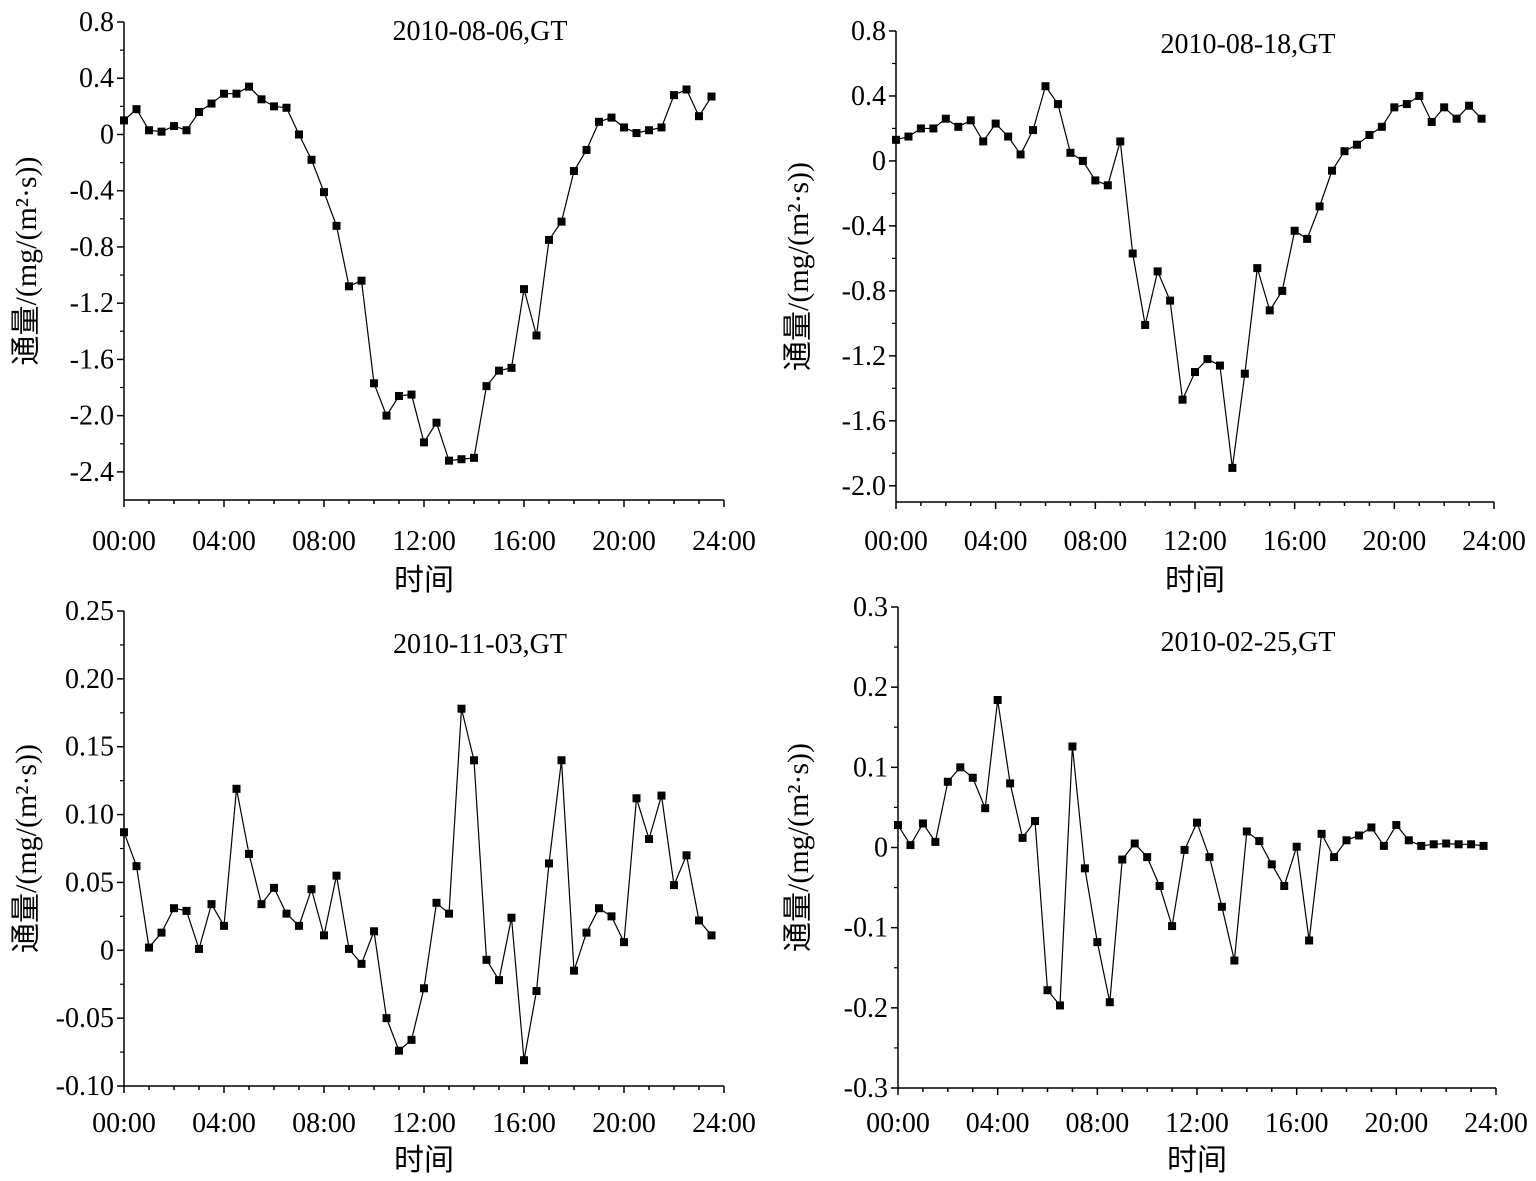 The image size is (1536, 1181). What do you see at coordinates (1248, 44) in the screenshot?
I see `chart-title: 2010-08-18,GT` at bounding box center [1248, 44].